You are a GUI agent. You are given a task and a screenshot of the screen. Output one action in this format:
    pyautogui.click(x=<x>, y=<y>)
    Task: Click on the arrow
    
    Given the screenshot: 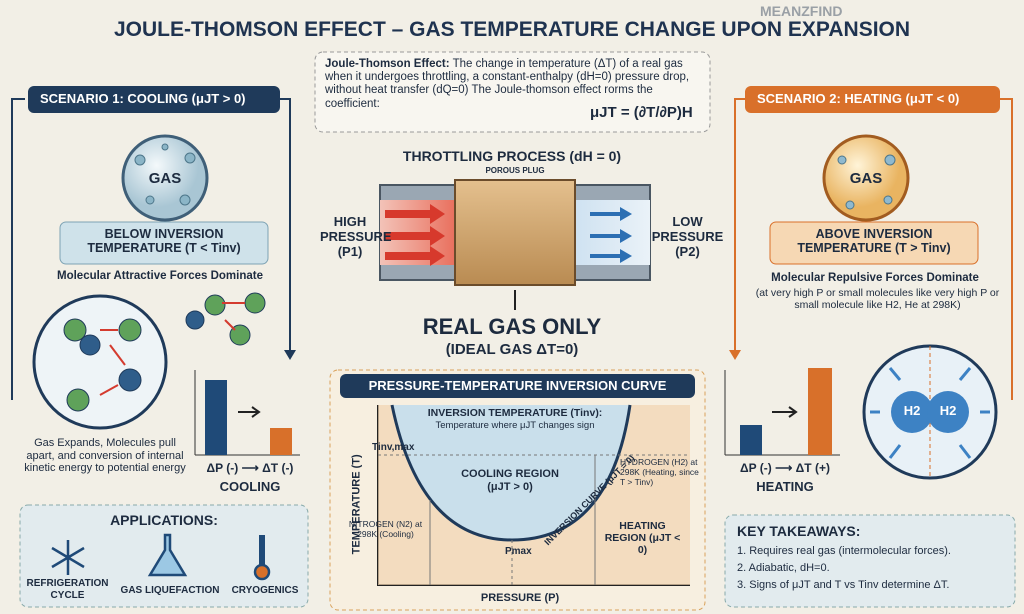 What is the action you would take?
    pyautogui.click(x=290, y=355)
    